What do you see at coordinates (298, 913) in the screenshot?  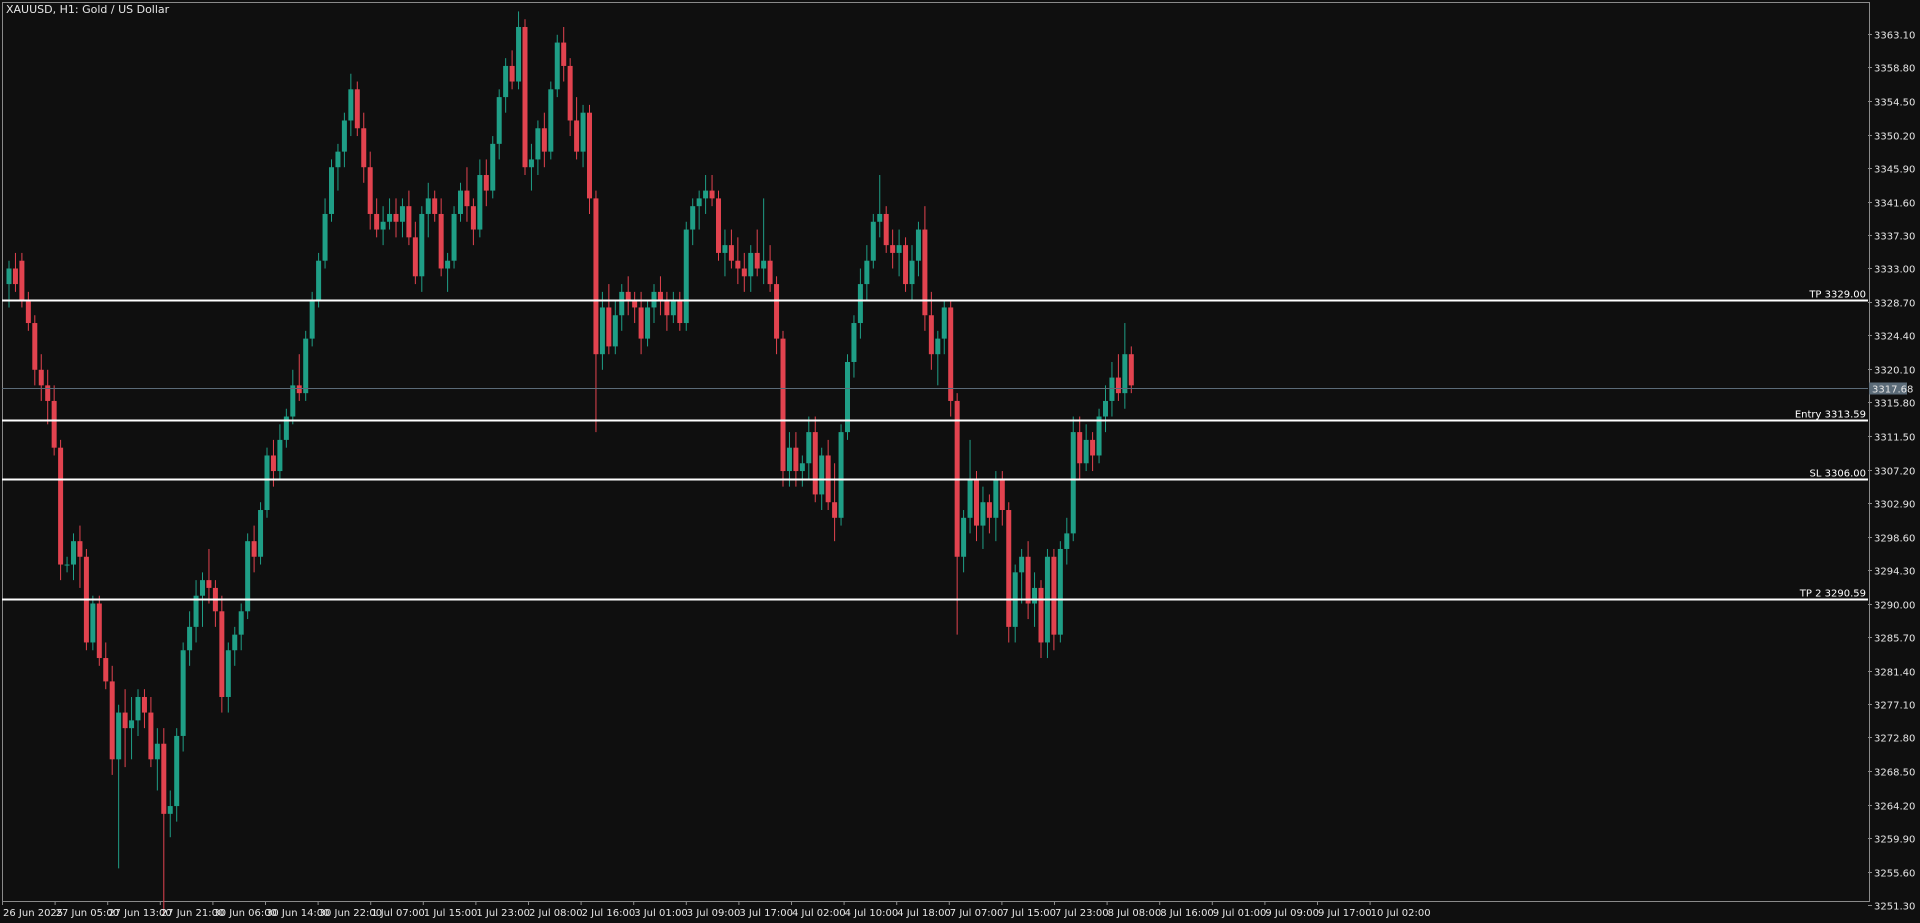 I see `time-tick-label: 30 Jun 14:00` at bounding box center [298, 913].